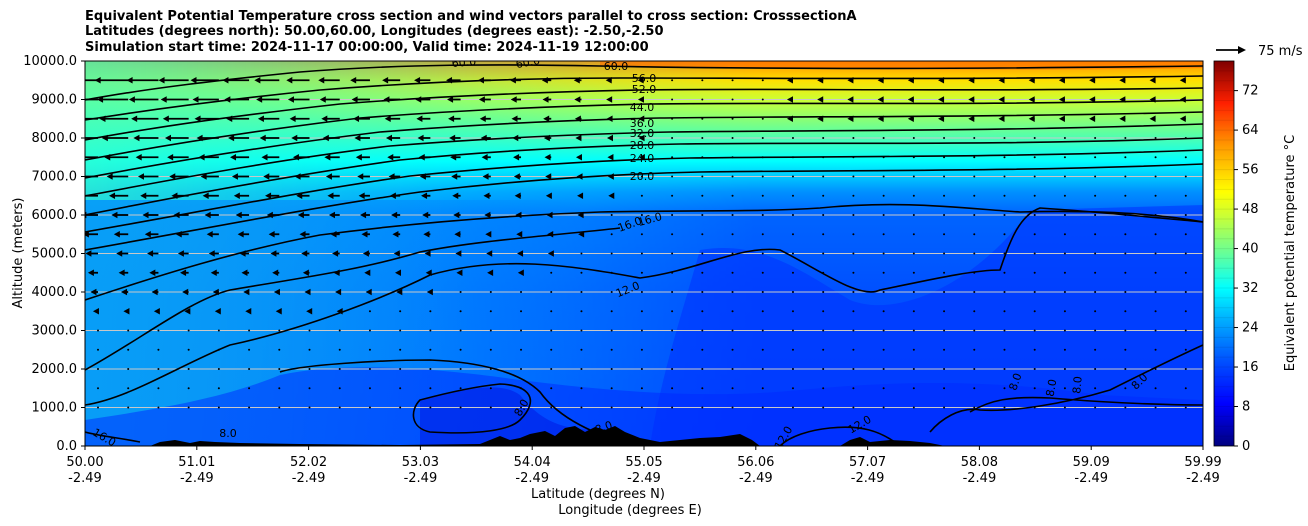 The image size is (1308, 526). I want to click on x-tick-label-lat: 54.04, so click(532, 462).